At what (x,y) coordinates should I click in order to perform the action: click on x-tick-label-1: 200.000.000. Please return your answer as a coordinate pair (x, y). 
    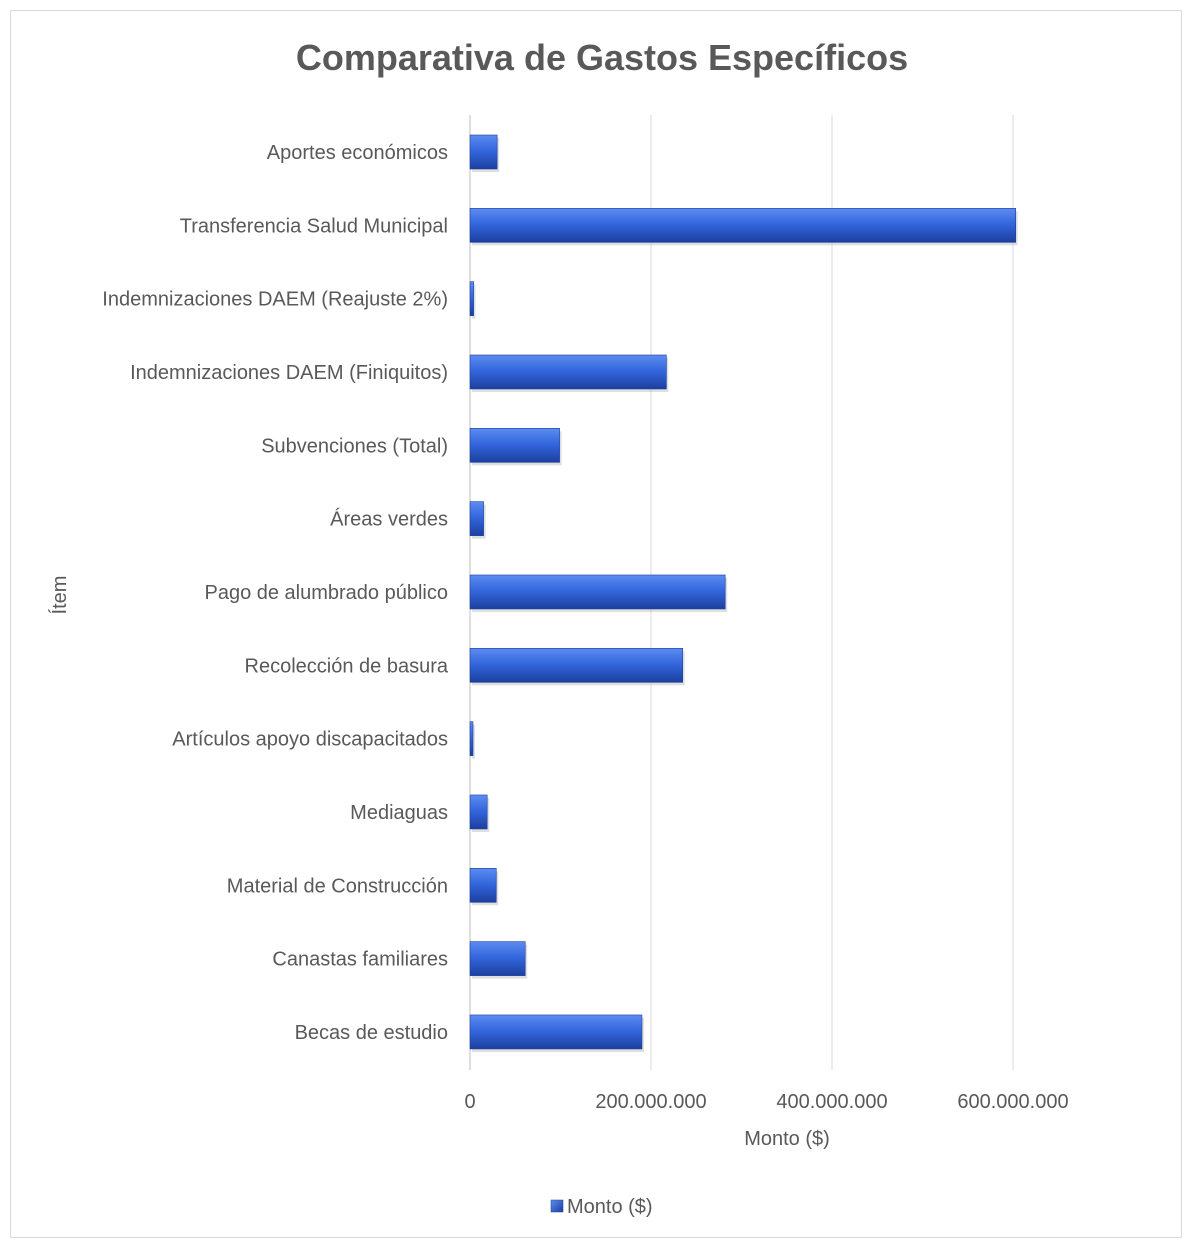
    Looking at the image, I should click on (650, 1102).